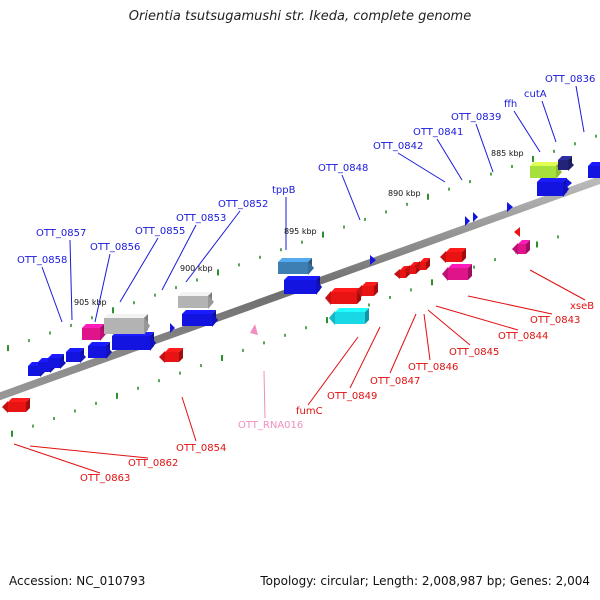 Image resolution: width=600 pixels, height=600 pixels. What do you see at coordinates (264, 394) in the screenshot?
I see `leader-OTT_RNA016` at bounding box center [264, 394].